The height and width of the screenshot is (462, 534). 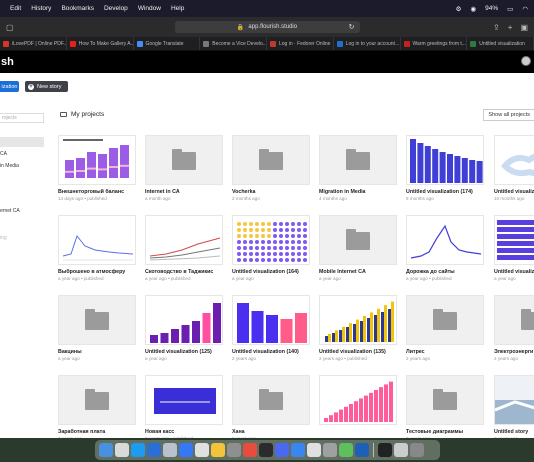 What do you see at coordinates (9, 166) in the screenshot?
I see `sidebar-item-media: in Media` at bounding box center [9, 166].